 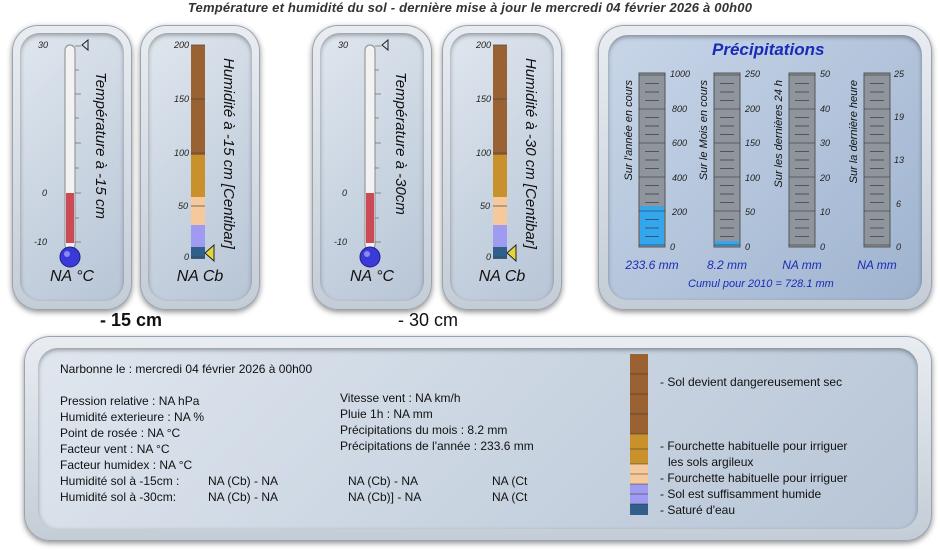 I want to click on precip-value-year: 233.6 mm, so click(x=652, y=265).